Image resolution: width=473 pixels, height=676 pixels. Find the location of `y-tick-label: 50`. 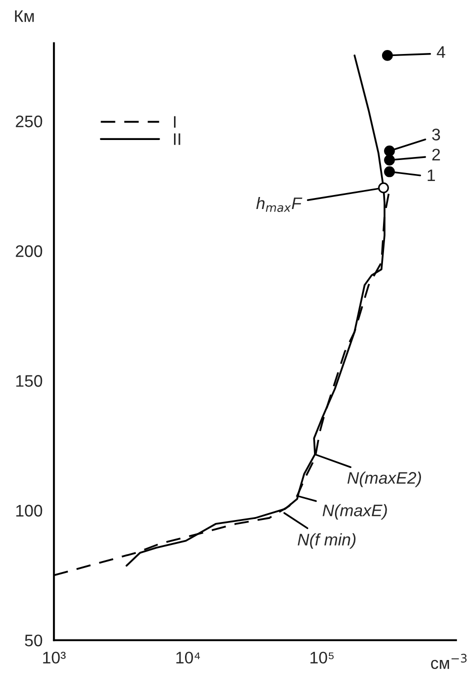

y-tick-label: 50 is located at coordinates (33, 640).